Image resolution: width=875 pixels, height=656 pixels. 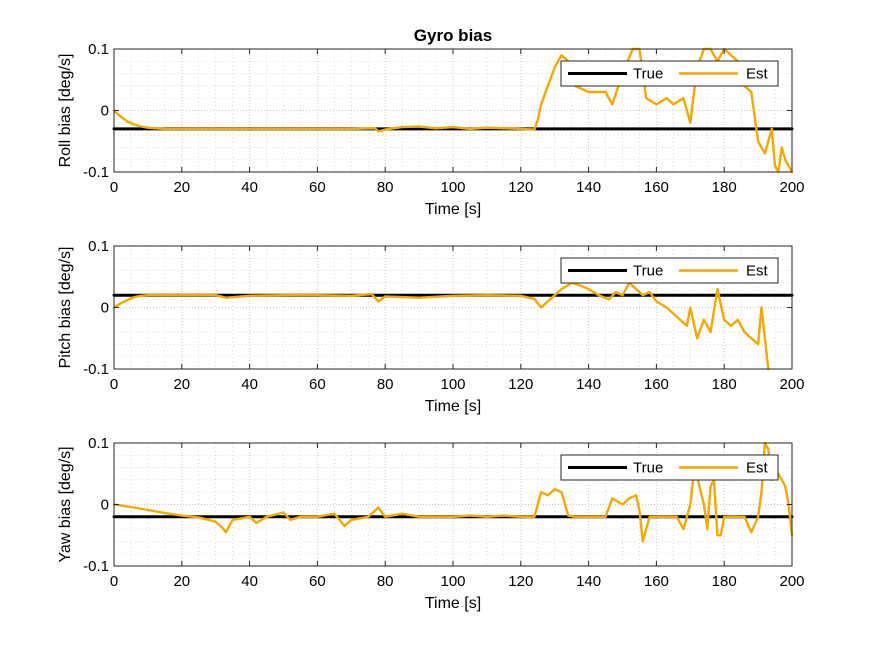 I want to click on y-axis-label: Pitch bias [deg/s], so click(x=65, y=308).